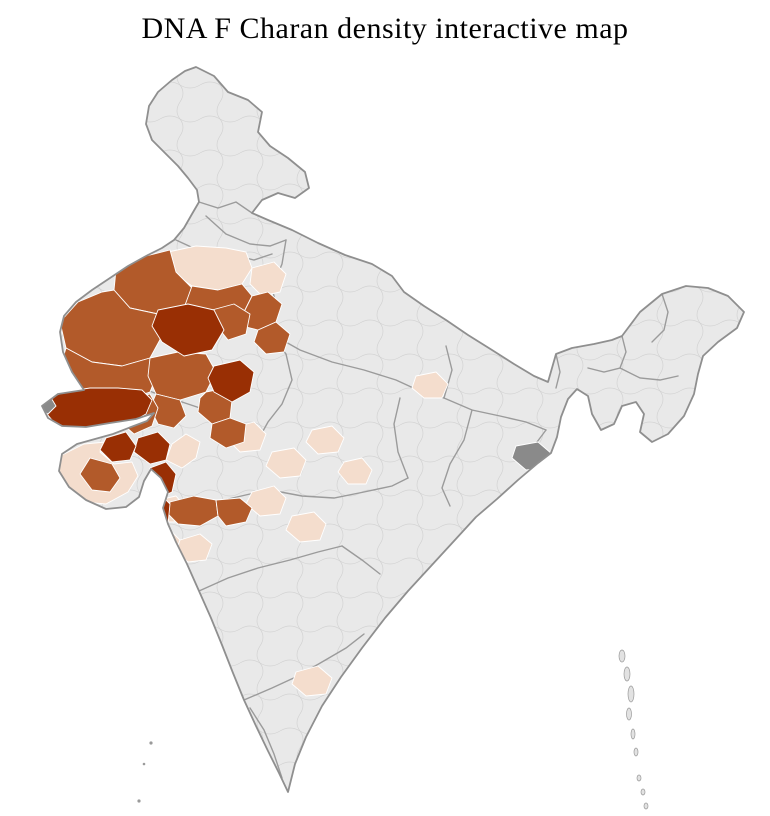 The width and height of the screenshot is (770, 816). What do you see at coordinates (385, 28) in the screenshot?
I see `page-title: DNA F Charan density interactive map` at bounding box center [385, 28].